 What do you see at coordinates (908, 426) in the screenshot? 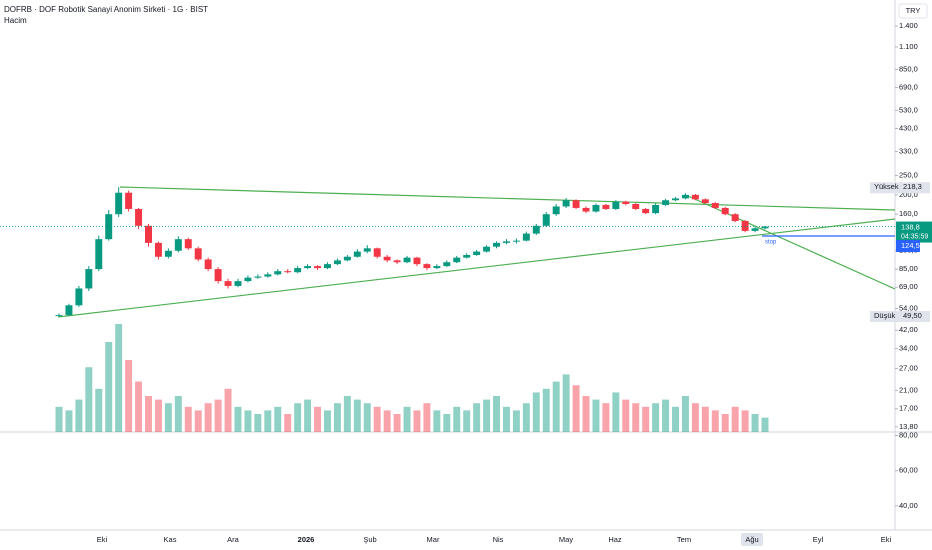
I see `y-tick-label: 13,80` at bounding box center [908, 426].